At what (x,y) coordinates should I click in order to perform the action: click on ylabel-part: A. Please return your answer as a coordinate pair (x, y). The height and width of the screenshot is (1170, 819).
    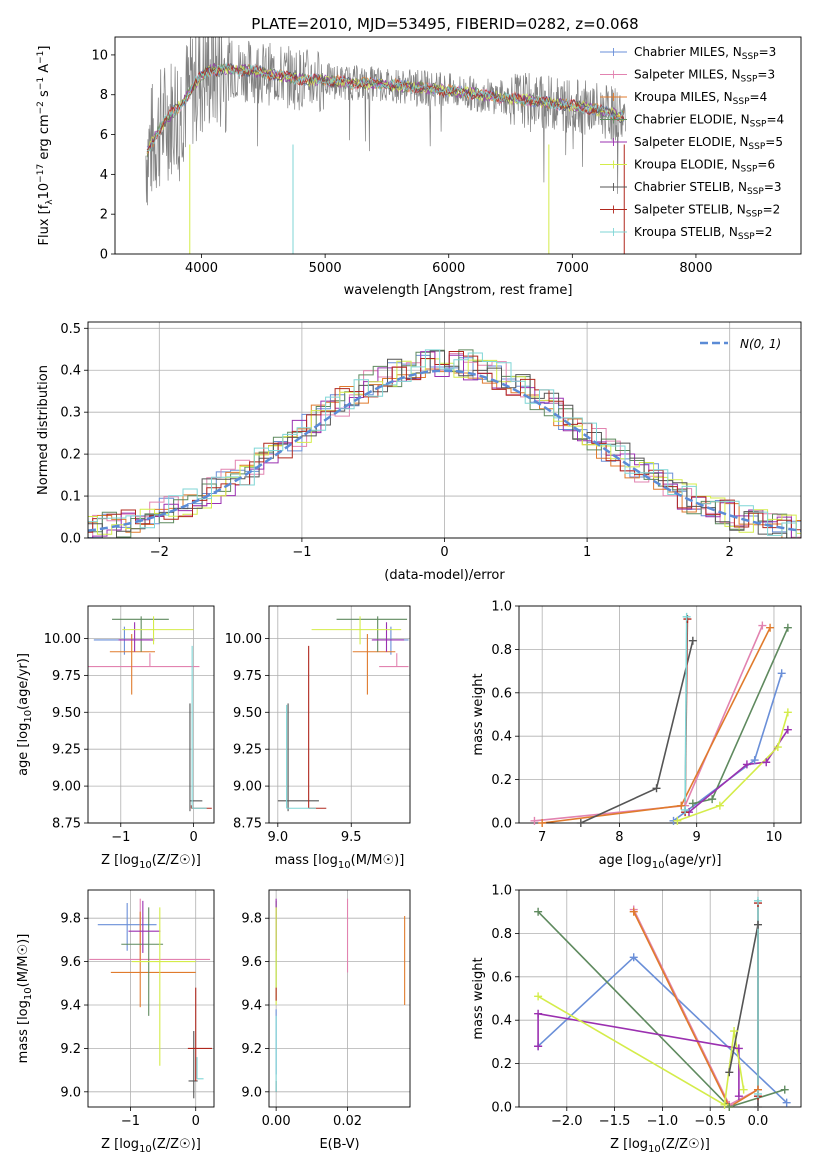
    Looking at the image, I should click on (44, 70).